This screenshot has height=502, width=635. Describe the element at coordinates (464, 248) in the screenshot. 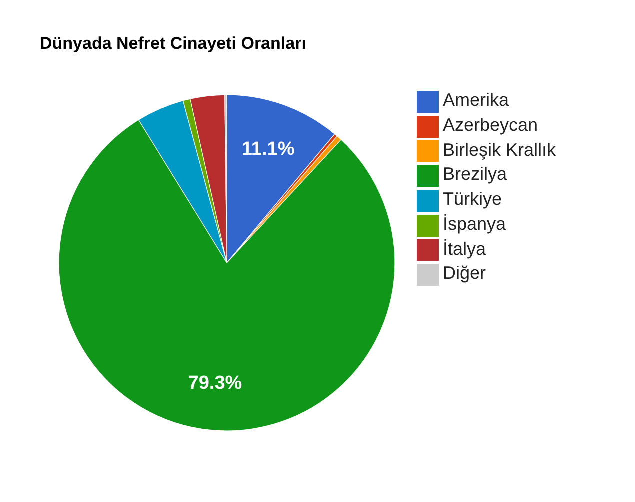

I see `legend-label: İtalya` at that location.